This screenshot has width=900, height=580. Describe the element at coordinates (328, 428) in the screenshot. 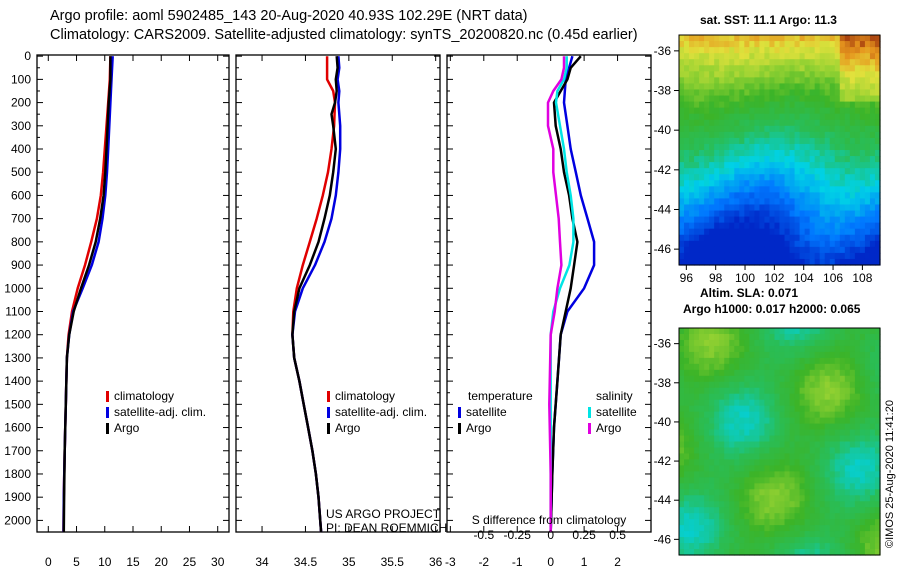

I see `legend-swatch` at that location.